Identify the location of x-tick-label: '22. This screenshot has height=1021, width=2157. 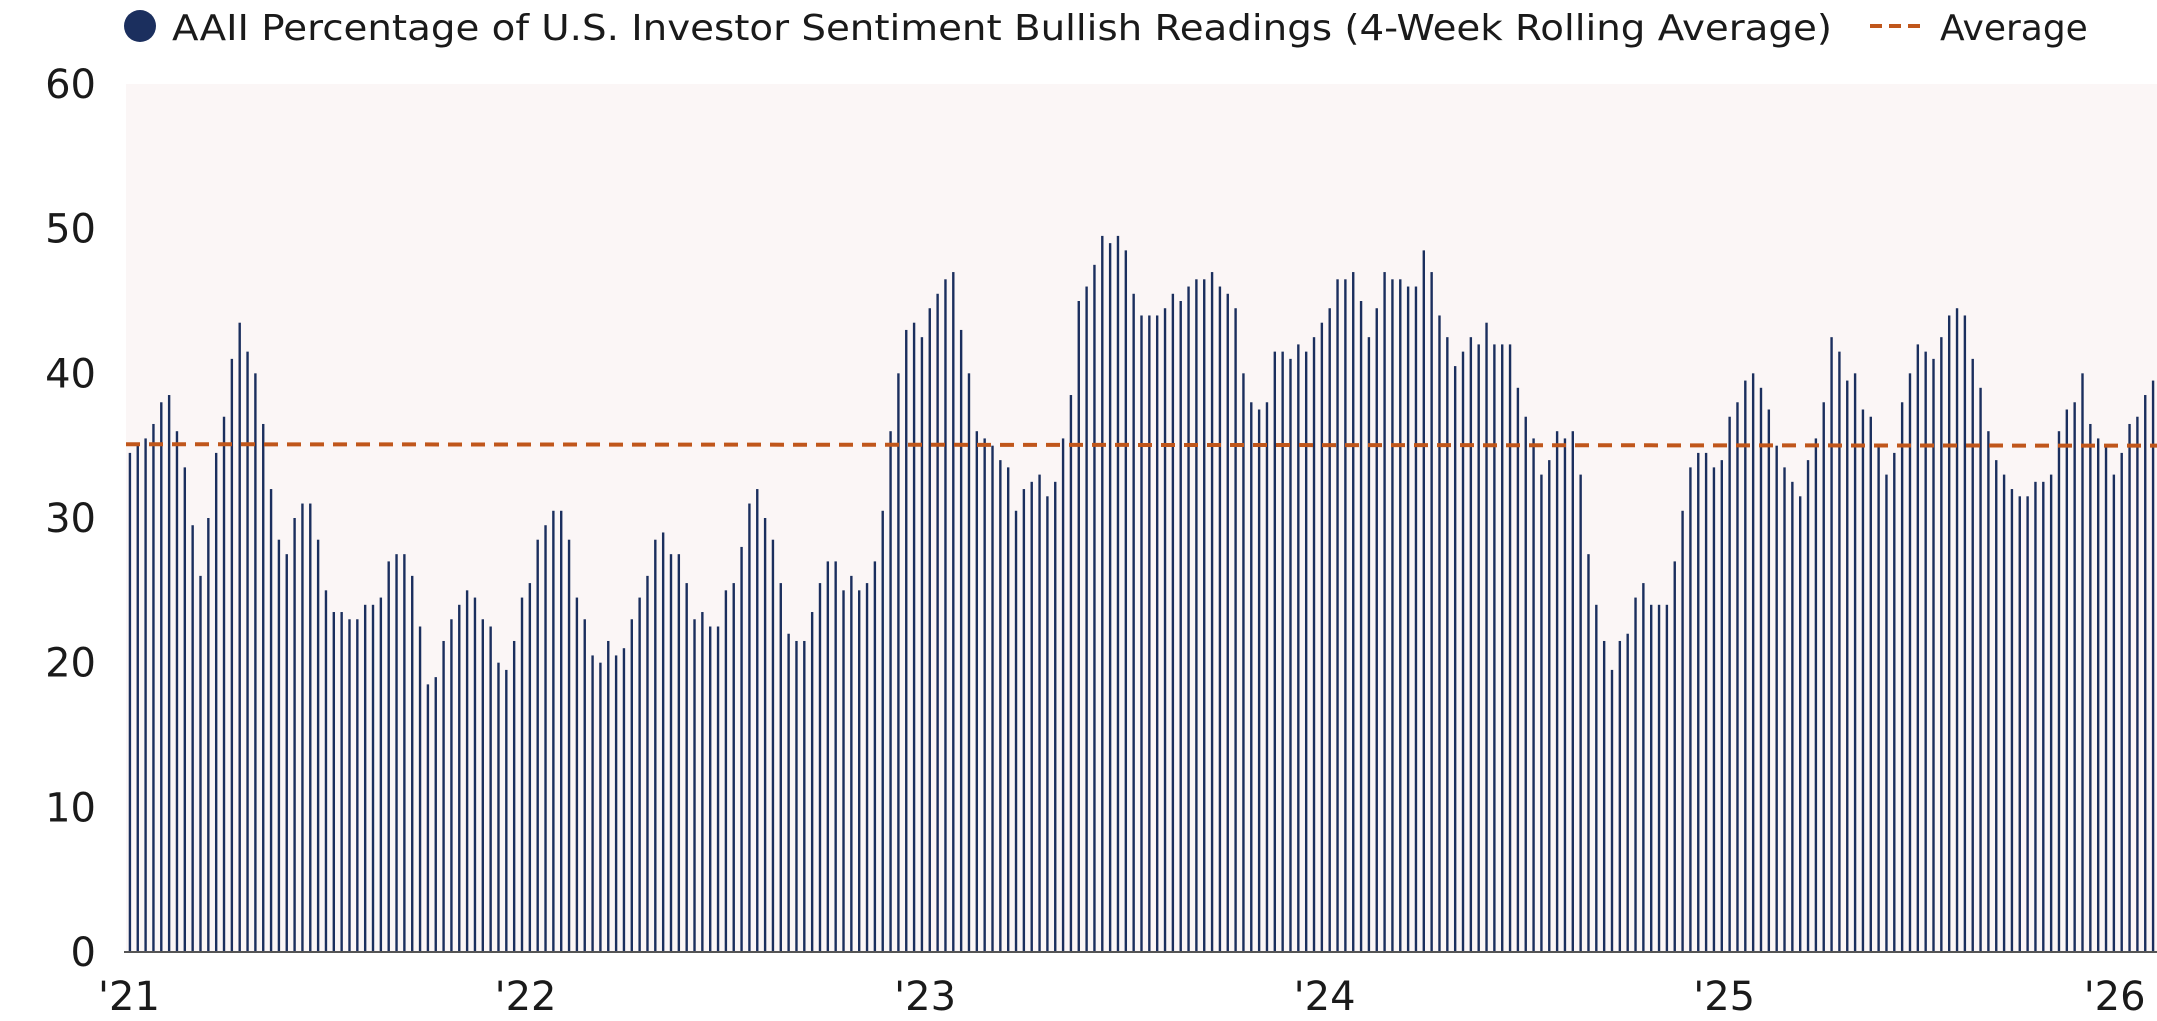
(526, 997).